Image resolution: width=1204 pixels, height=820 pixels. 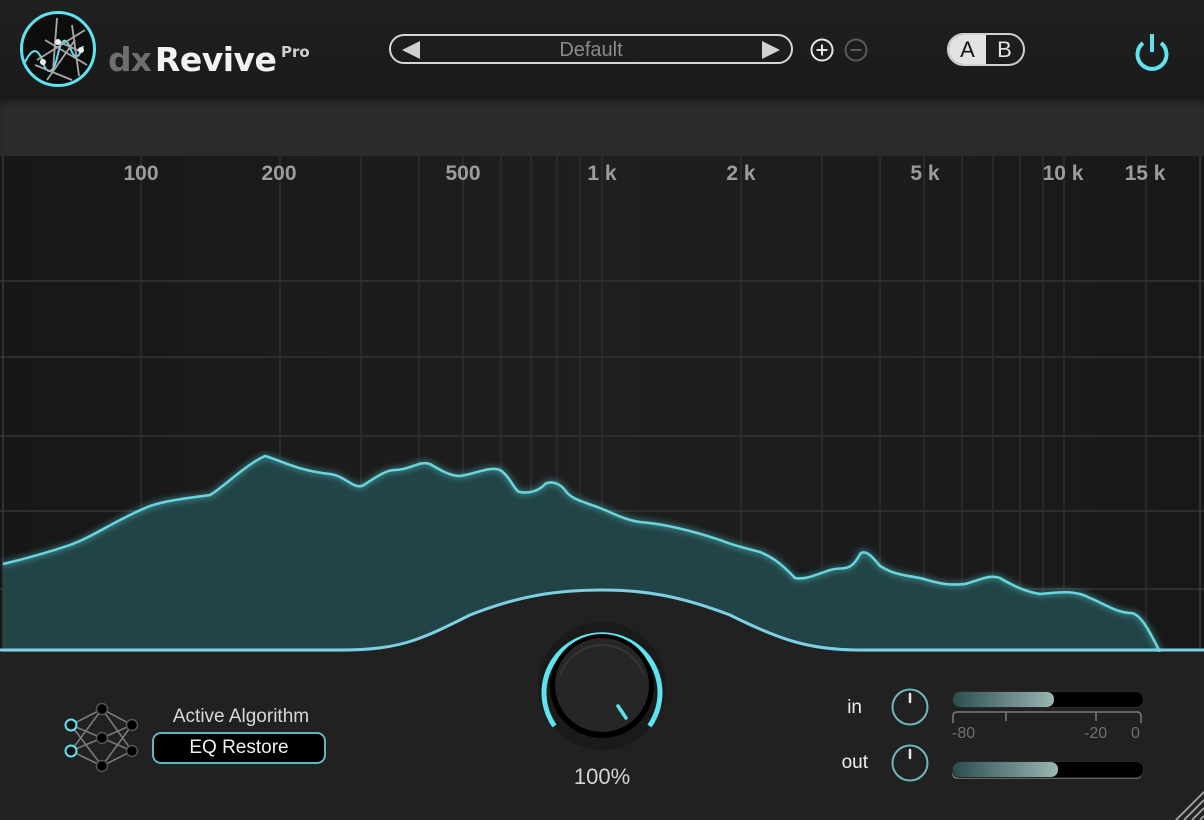 I want to click on meter-scale-mid: -20, so click(x=1096, y=733).